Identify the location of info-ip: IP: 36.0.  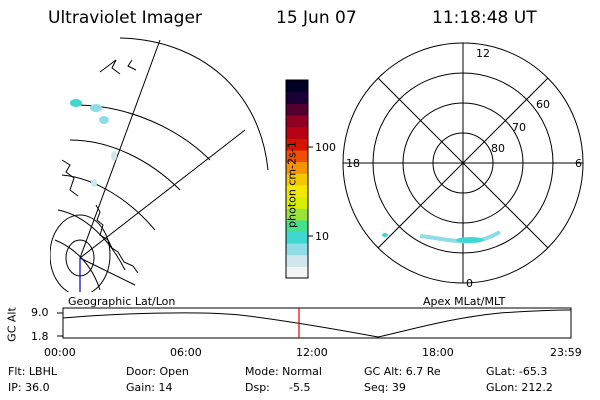
(29, 387).